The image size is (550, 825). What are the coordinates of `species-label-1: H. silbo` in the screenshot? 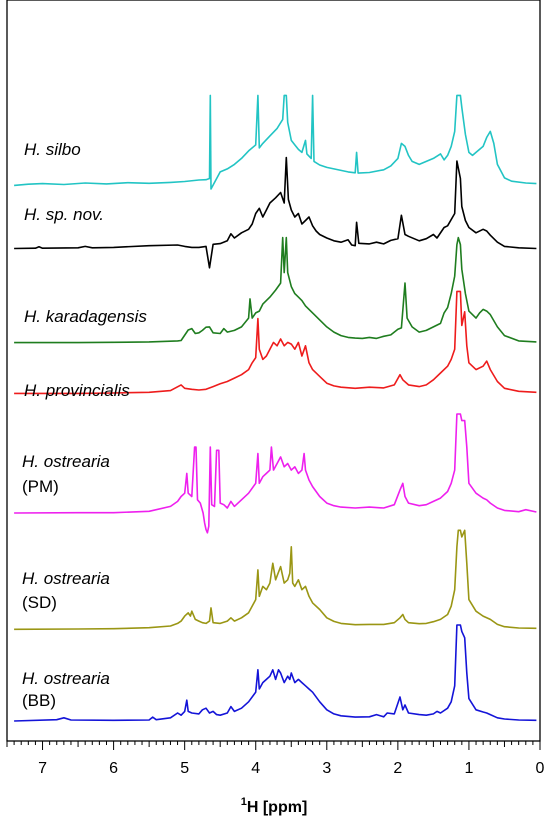 It's located at (52, 149).